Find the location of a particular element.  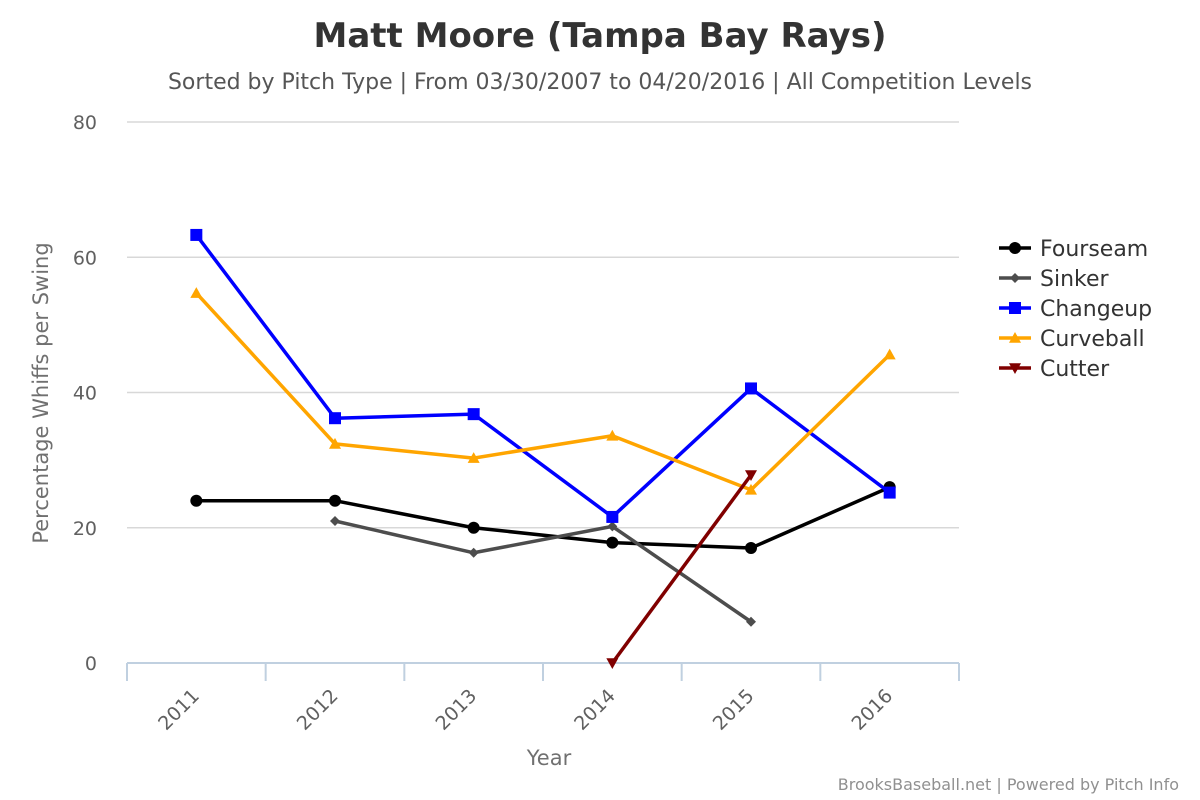

y-axis-ticks: 0 20 40 60 80 is located at coordinates (85, 393).